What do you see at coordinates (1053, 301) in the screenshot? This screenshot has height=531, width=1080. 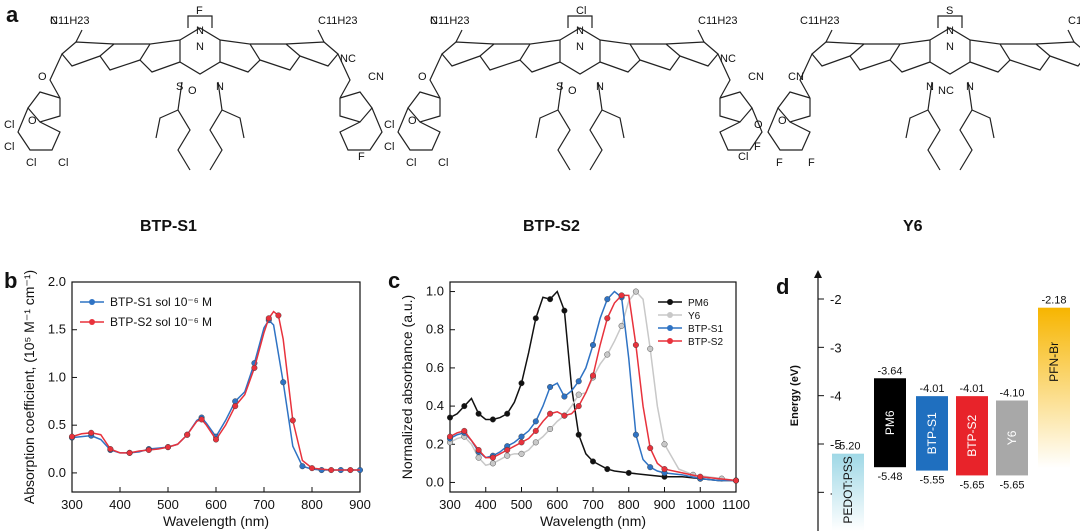 I see `energy-top-label: -2.18` at bounding box center [1053, 301].